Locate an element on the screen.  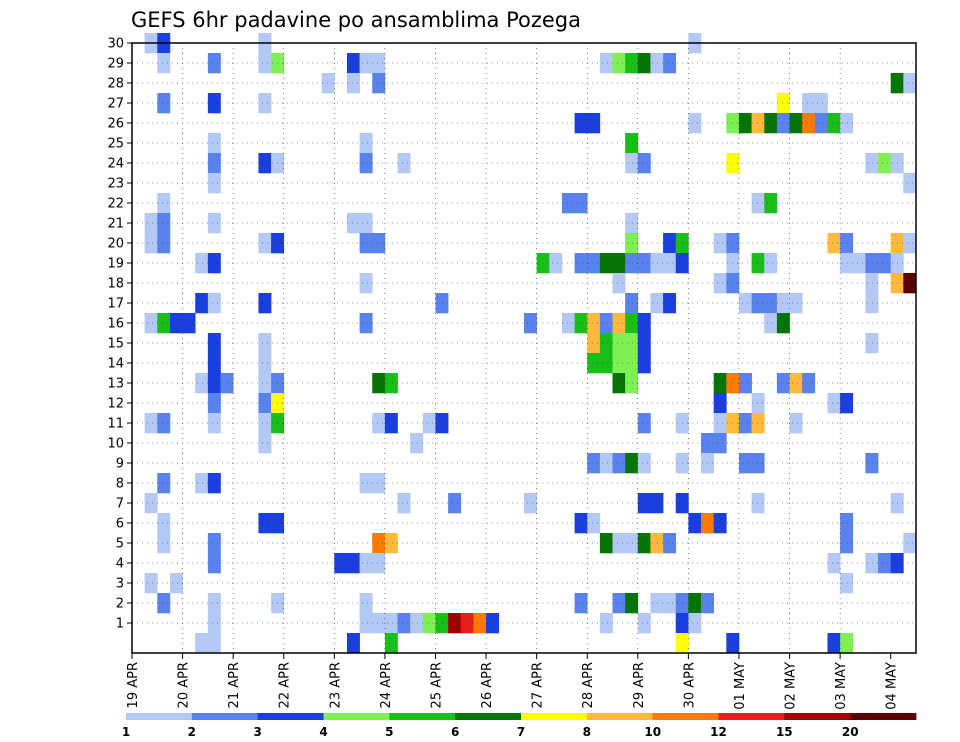
y-tick-label: 4 is located at coordinates (120, 564).